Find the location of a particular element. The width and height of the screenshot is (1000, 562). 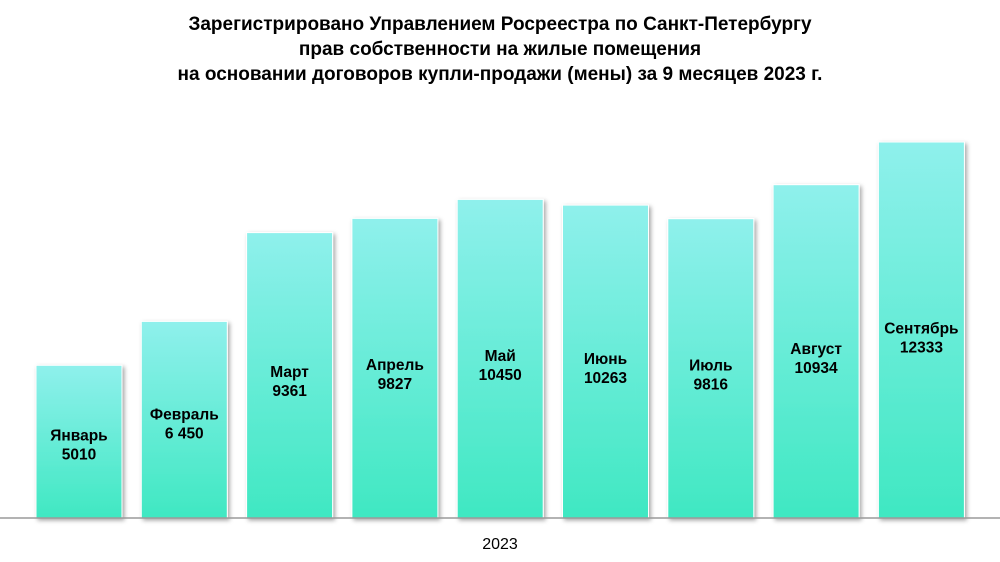

bar-category-label-3: Март is located at coordinates (289, 372).